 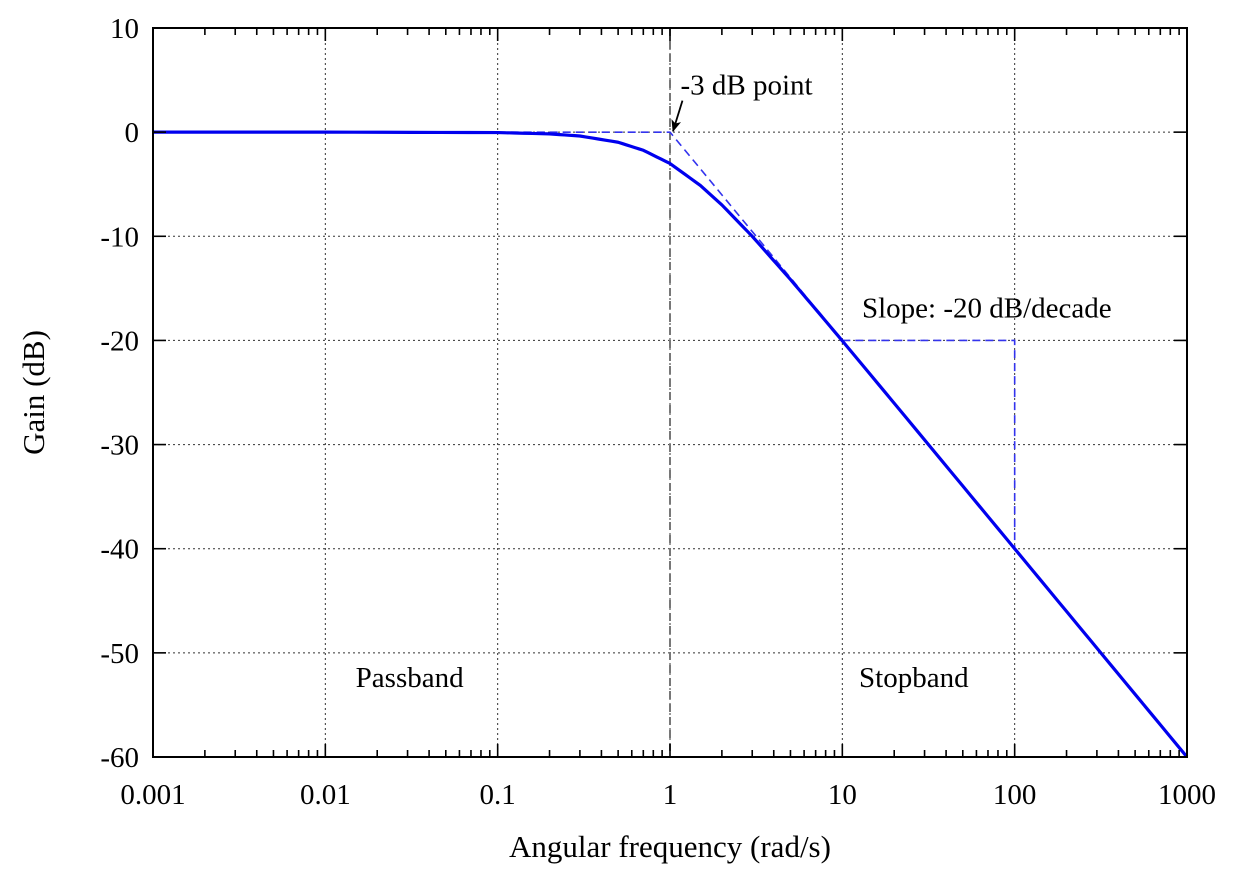 I want to click on y-tick-label: -10, so click(x=119, y=237).